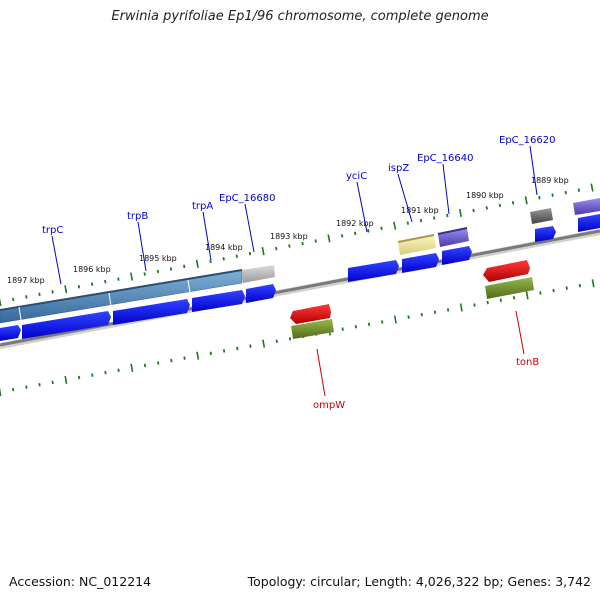  I want to click on tick-label-1892: 1892 kbp, so click(355, 223).